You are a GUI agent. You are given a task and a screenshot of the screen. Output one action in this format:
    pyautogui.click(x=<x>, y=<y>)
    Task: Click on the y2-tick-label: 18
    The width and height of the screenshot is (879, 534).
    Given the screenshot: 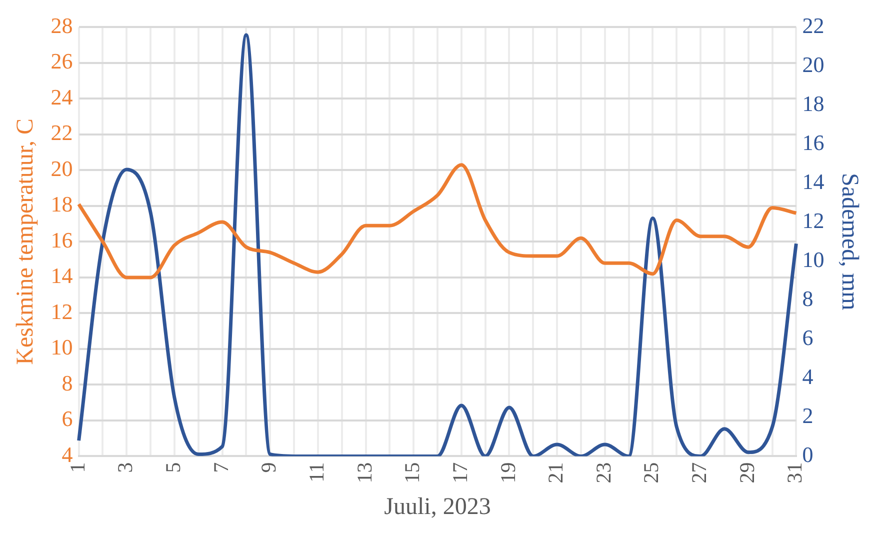 What is the action you would take?
    pyautogui.click(x=813, y=103)
    